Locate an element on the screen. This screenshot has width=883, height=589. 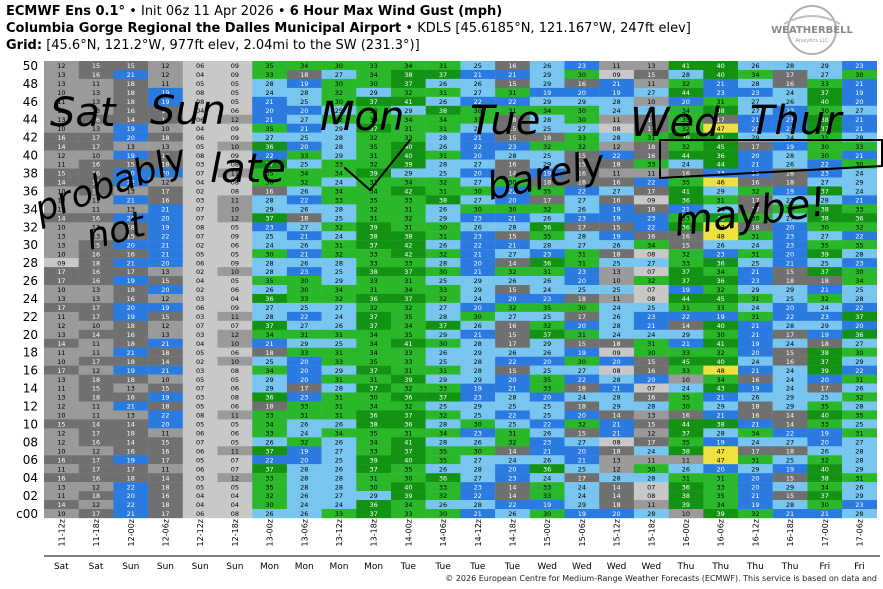
heatmap-cell-value: 20 is located at coordinates (304, 362).